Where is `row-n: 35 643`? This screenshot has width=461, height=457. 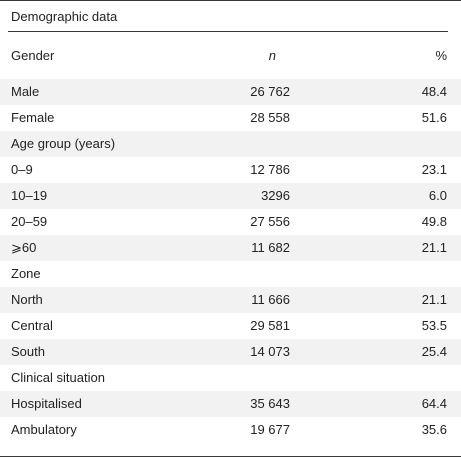
row-n: 35 643 is located at coordinates (270, 403).